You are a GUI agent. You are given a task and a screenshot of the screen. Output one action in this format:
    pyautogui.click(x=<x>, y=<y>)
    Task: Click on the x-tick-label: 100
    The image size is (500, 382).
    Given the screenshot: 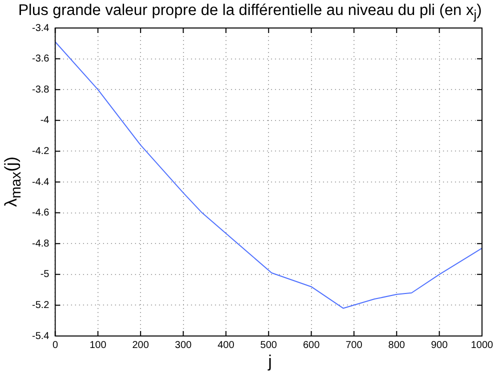 What is the action you would take?
    pyautogui.click(x=98, y=345)
    